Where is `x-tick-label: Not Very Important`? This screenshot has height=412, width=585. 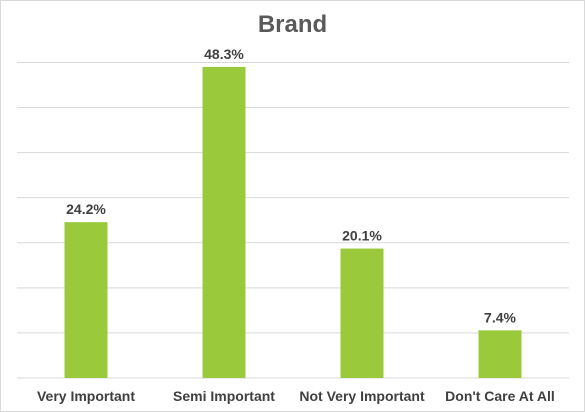
x-tick-label: Not Very Important is located at coordinates (362, 396).